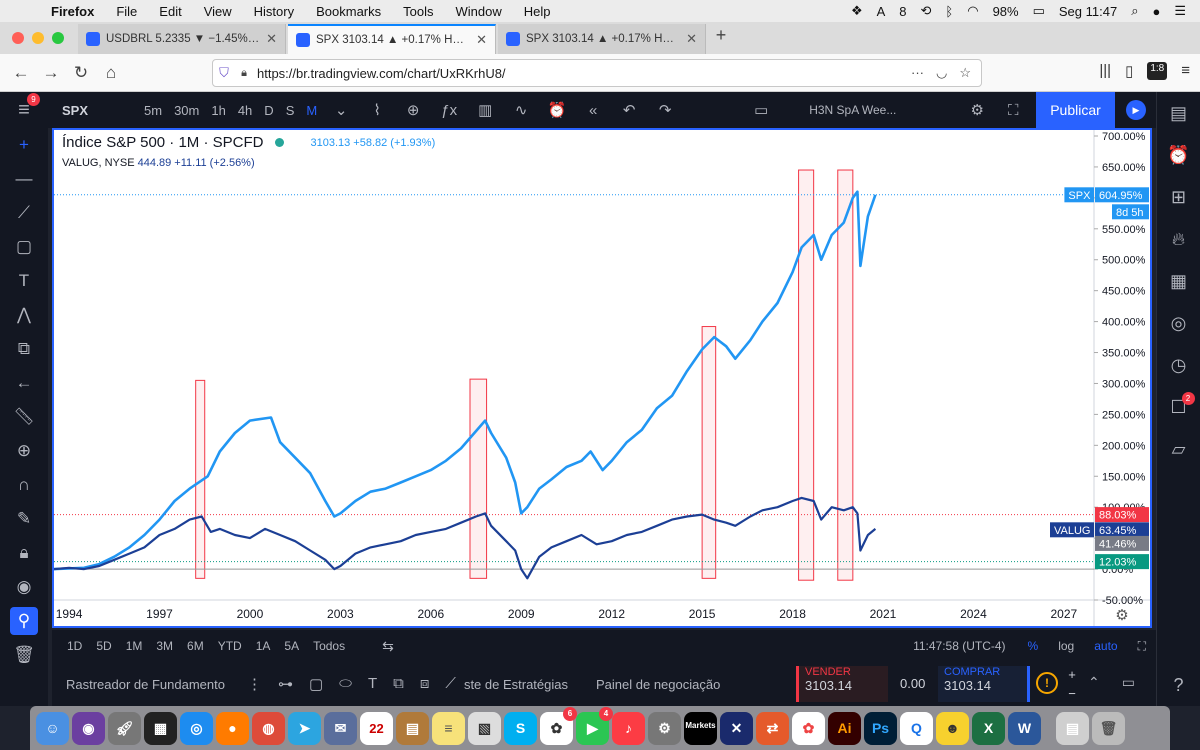 Image resolution: width=1200 pixels, height=750 pixels. I want to click on legend-valug-name: VALUG, NYSE, so click(98, 163).